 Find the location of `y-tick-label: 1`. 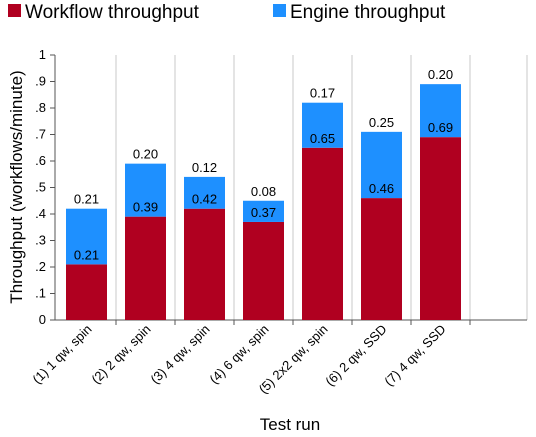

y-tick-label: 1 is located at coordinates (42, 54).